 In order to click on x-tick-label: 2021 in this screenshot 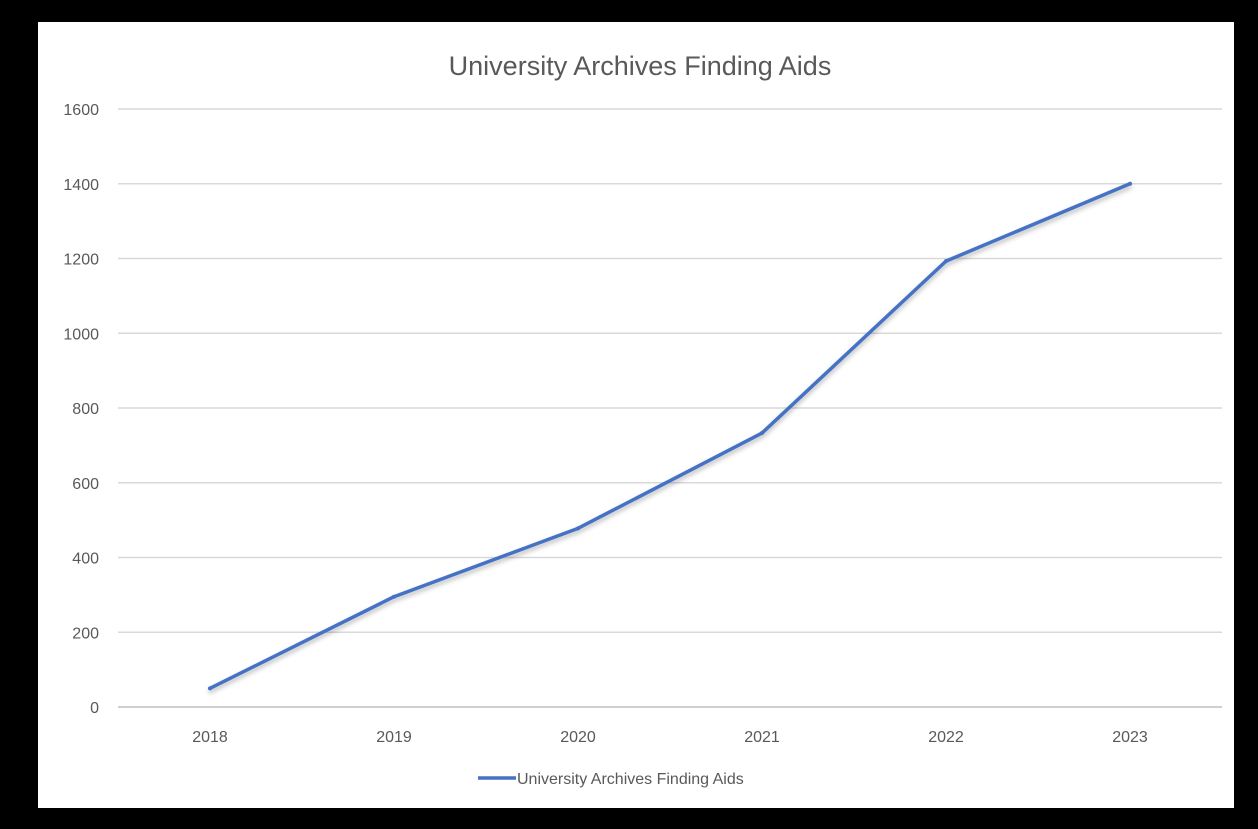, I will do `click(762, 737)`.